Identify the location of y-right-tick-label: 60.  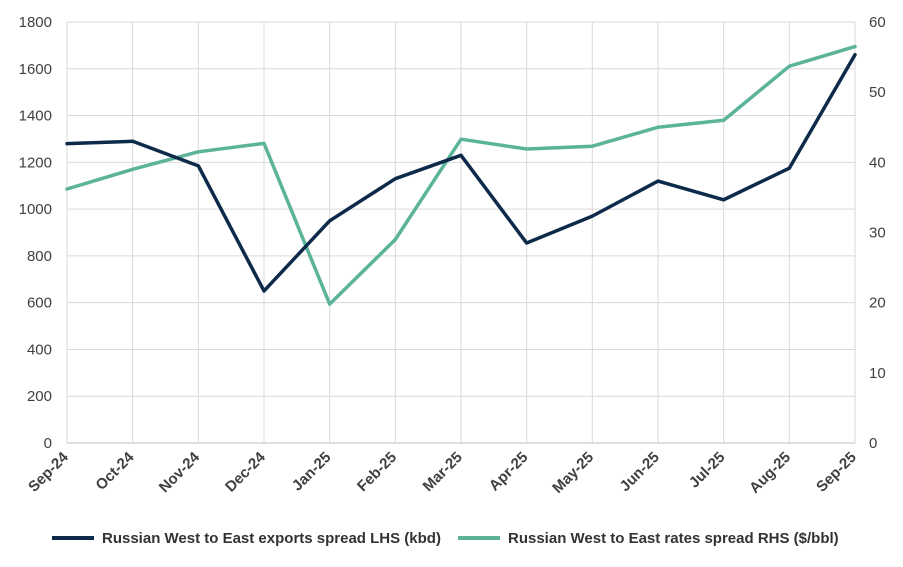
(877, 22).